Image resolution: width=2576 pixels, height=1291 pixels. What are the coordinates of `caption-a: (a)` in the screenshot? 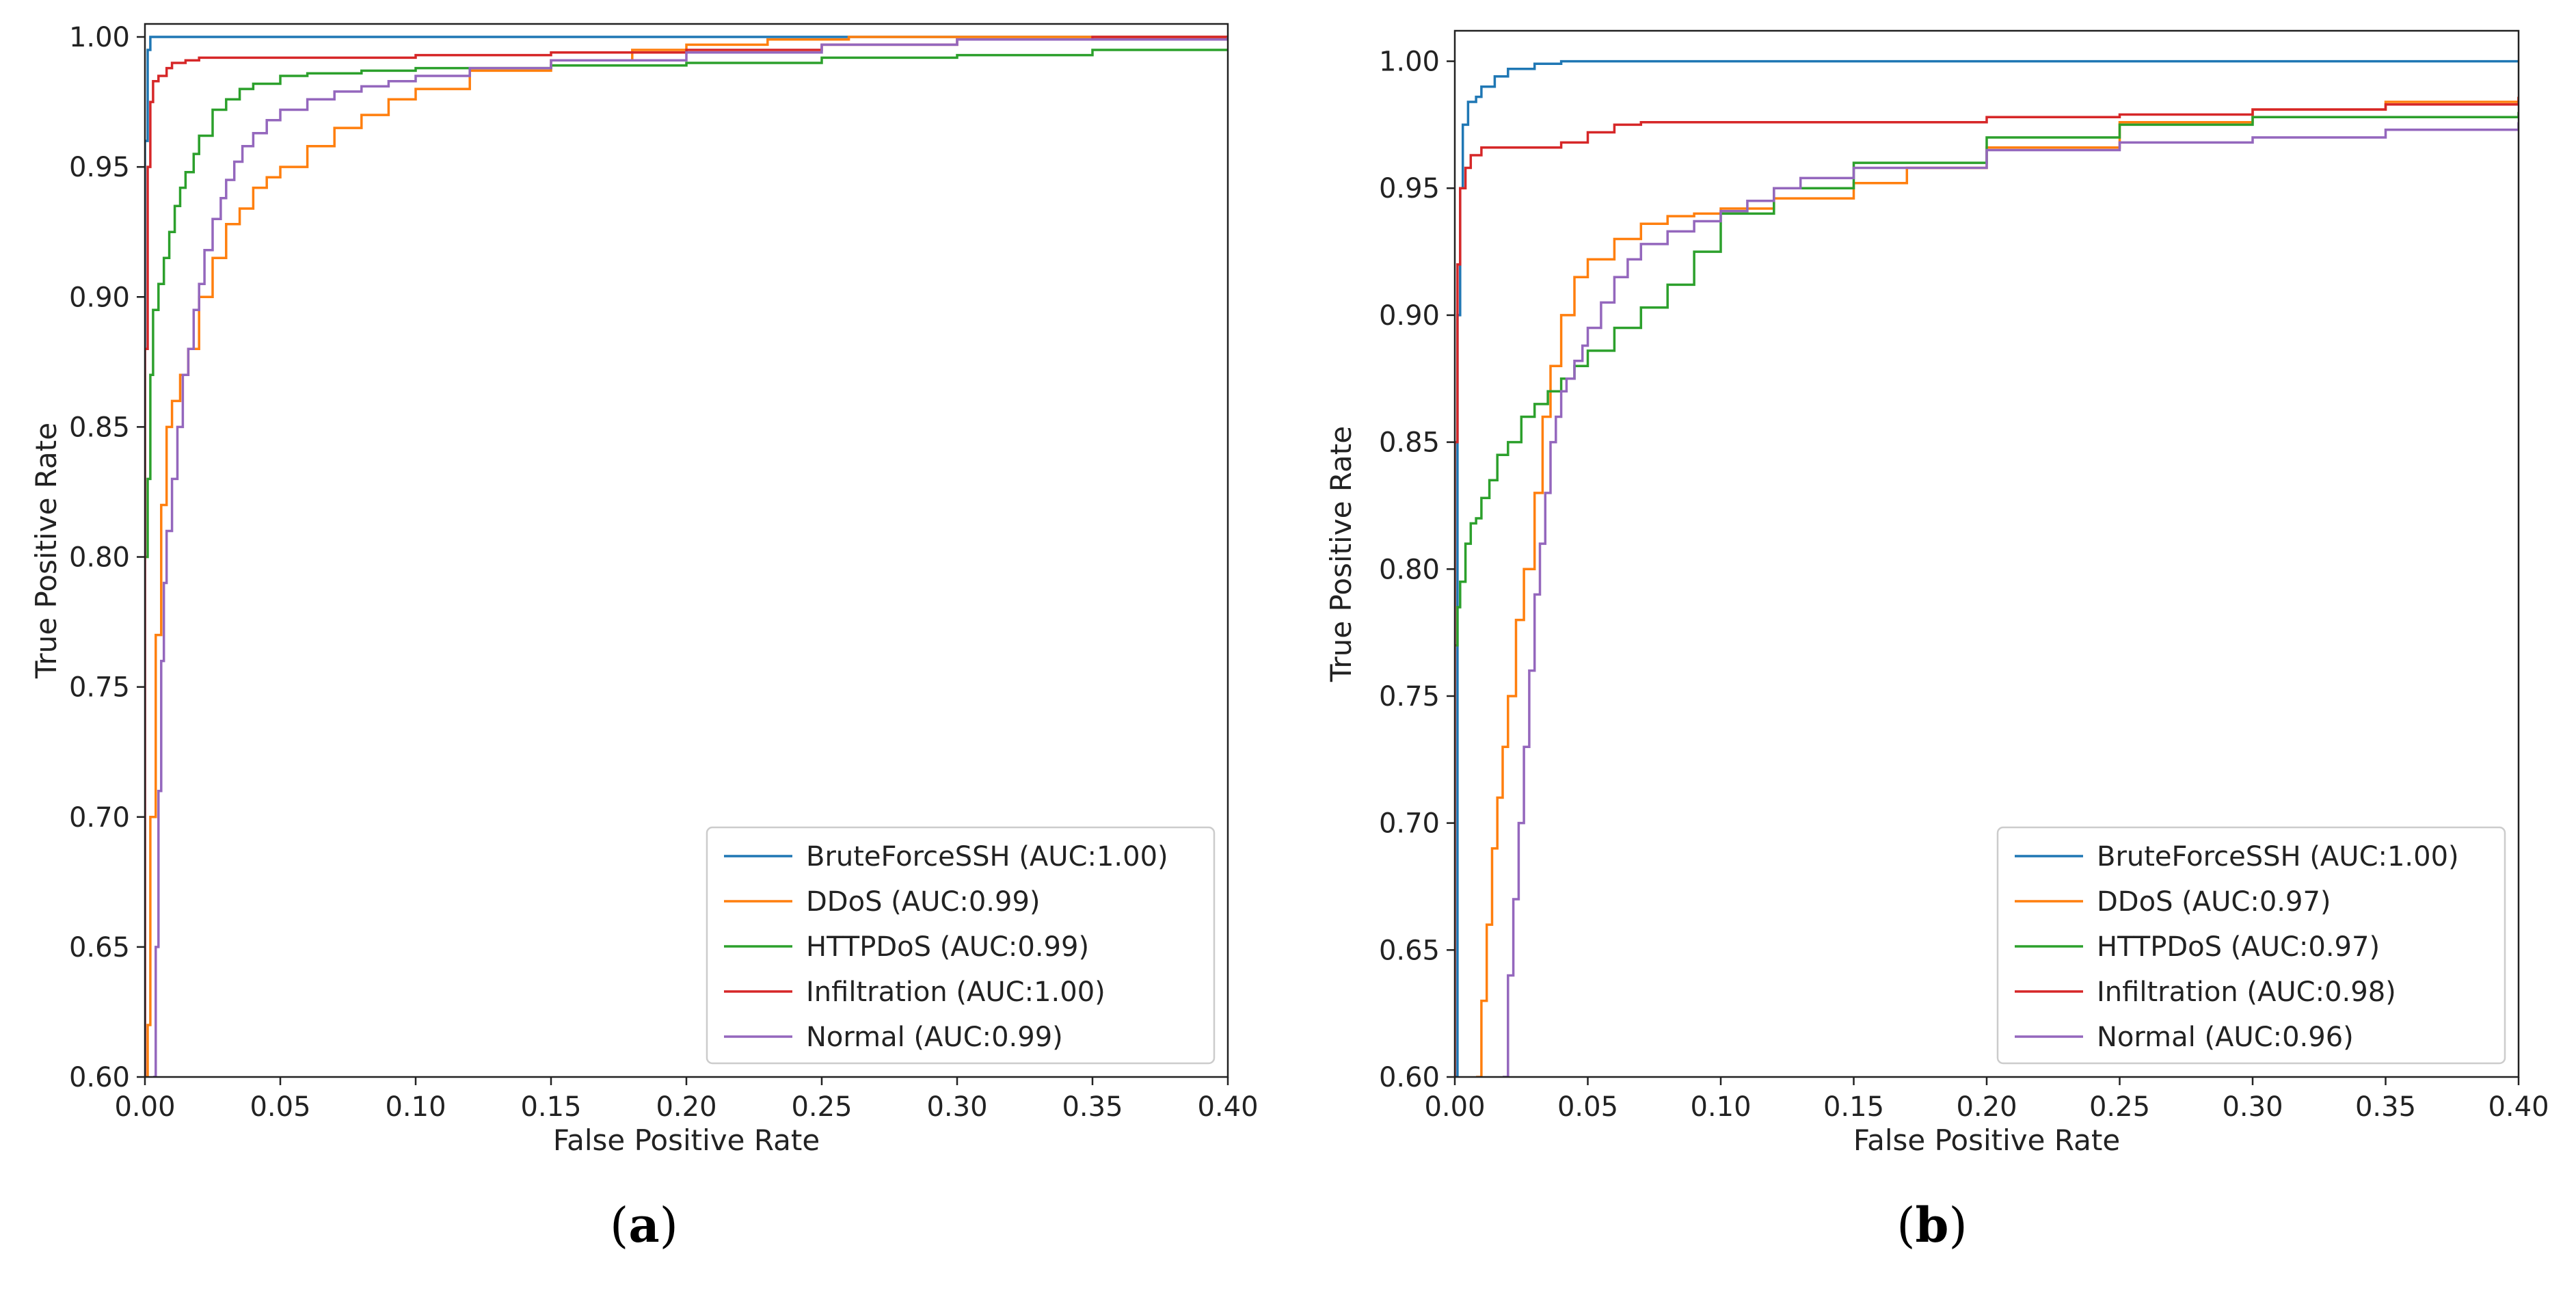 It's located at (644, 1225).